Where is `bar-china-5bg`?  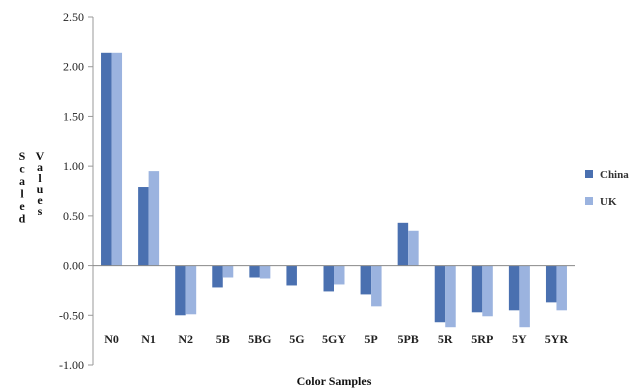
bar-china-5bg is located at coordinates (254, 271).